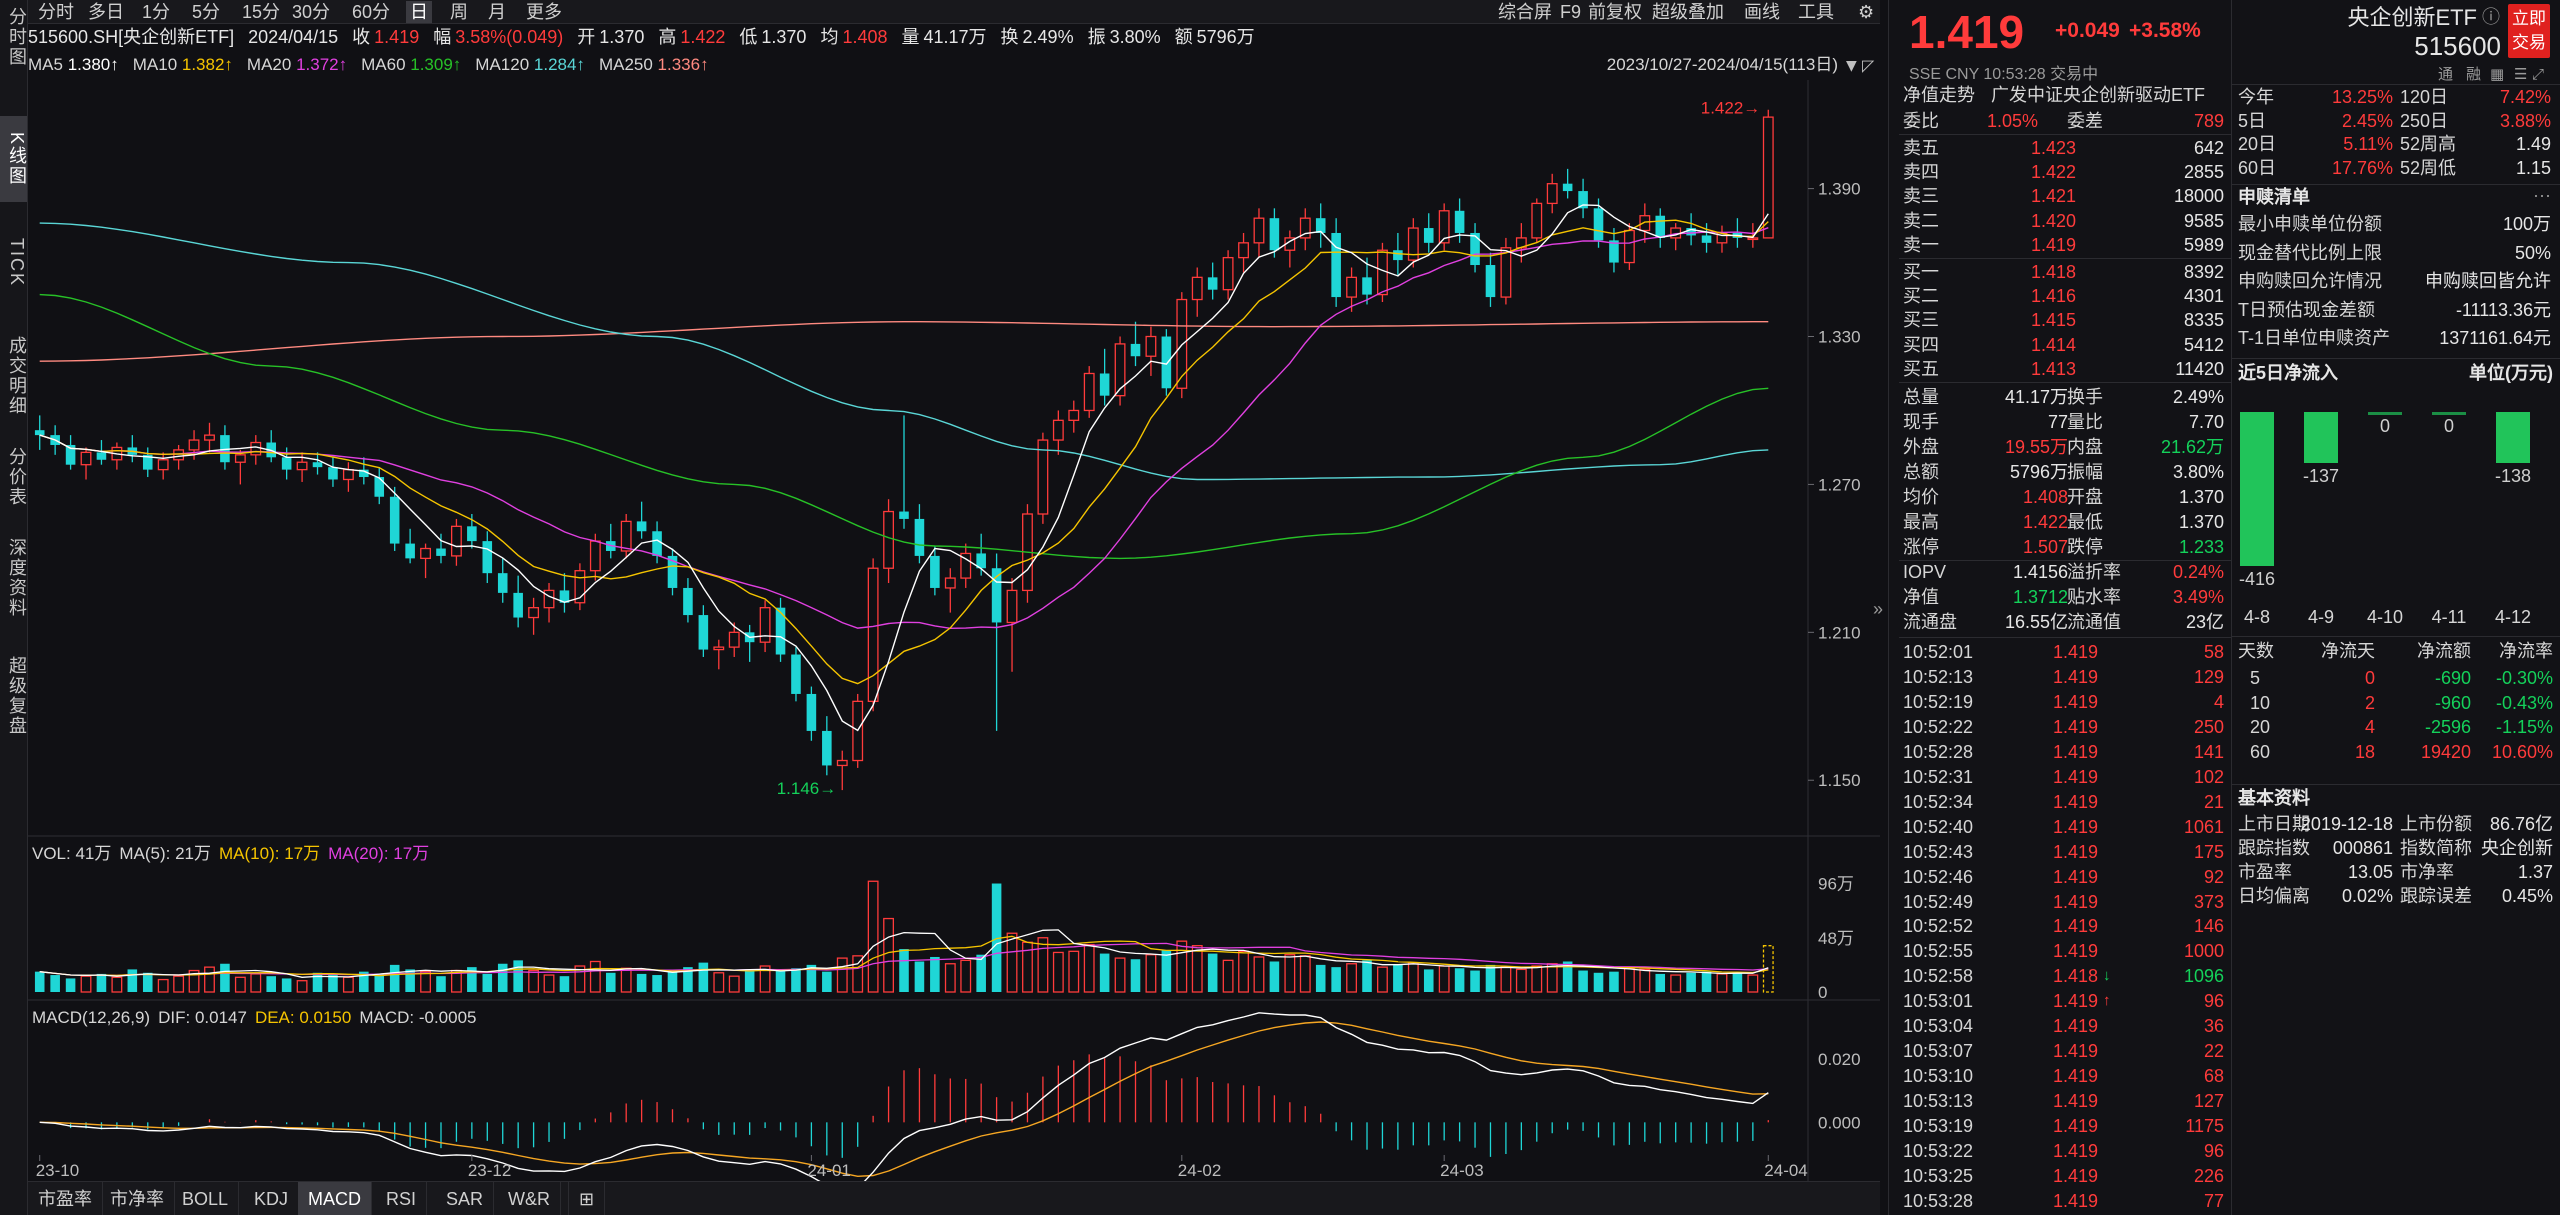  Describe the element at coordinates (2427, 872) in the screenshot. I see `basic-label: 市净率` at that location.